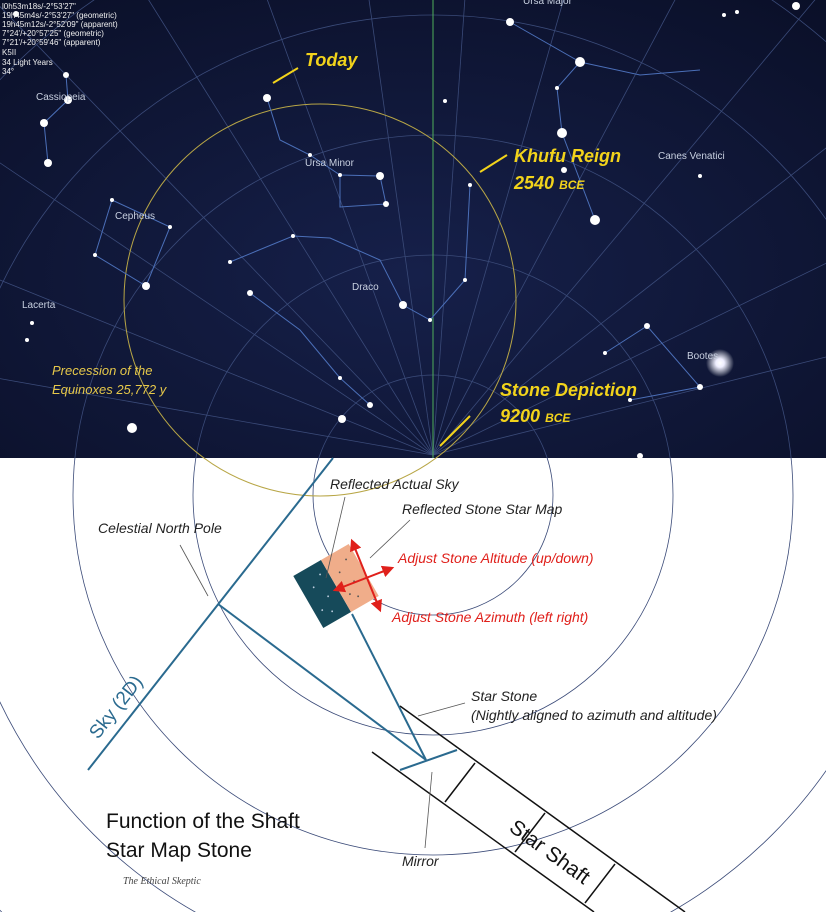 The height and width of the screenshot is (912, 826). What do you see at coordinates (53, 33) in the screenshot?
I see `info-line: 7°24'/+20°57'25" (geometric)` at bounding box center [53, 33].